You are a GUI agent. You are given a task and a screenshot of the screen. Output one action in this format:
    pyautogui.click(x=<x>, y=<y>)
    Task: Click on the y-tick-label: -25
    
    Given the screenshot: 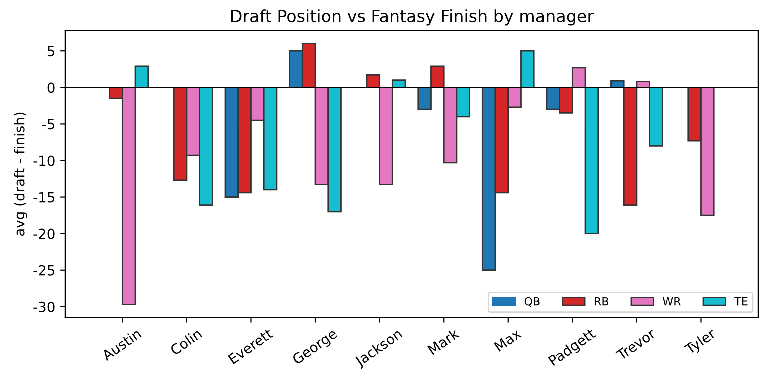 What is the action you would take?
    pyautogui.click(x=44, y=270)
    